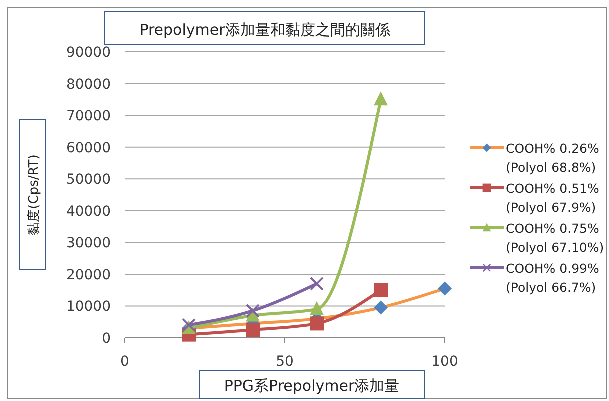 The height and width of the screenshot is (401, 609). What do you see at coordinates (553, 198) in the screenshot?
I see `legend-label: COOH% 0.51% (Polyol 67.9%)` at bounding box center [553, 198].